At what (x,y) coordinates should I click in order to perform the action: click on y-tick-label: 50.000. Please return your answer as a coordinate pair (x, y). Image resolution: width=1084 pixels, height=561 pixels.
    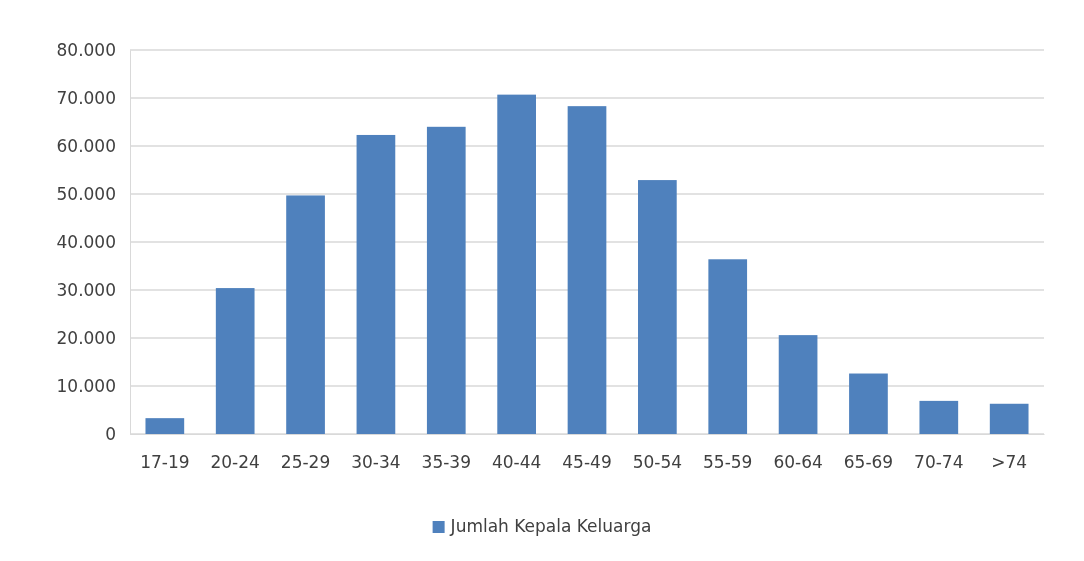
    Looking at the image, I should click on (86, 193).